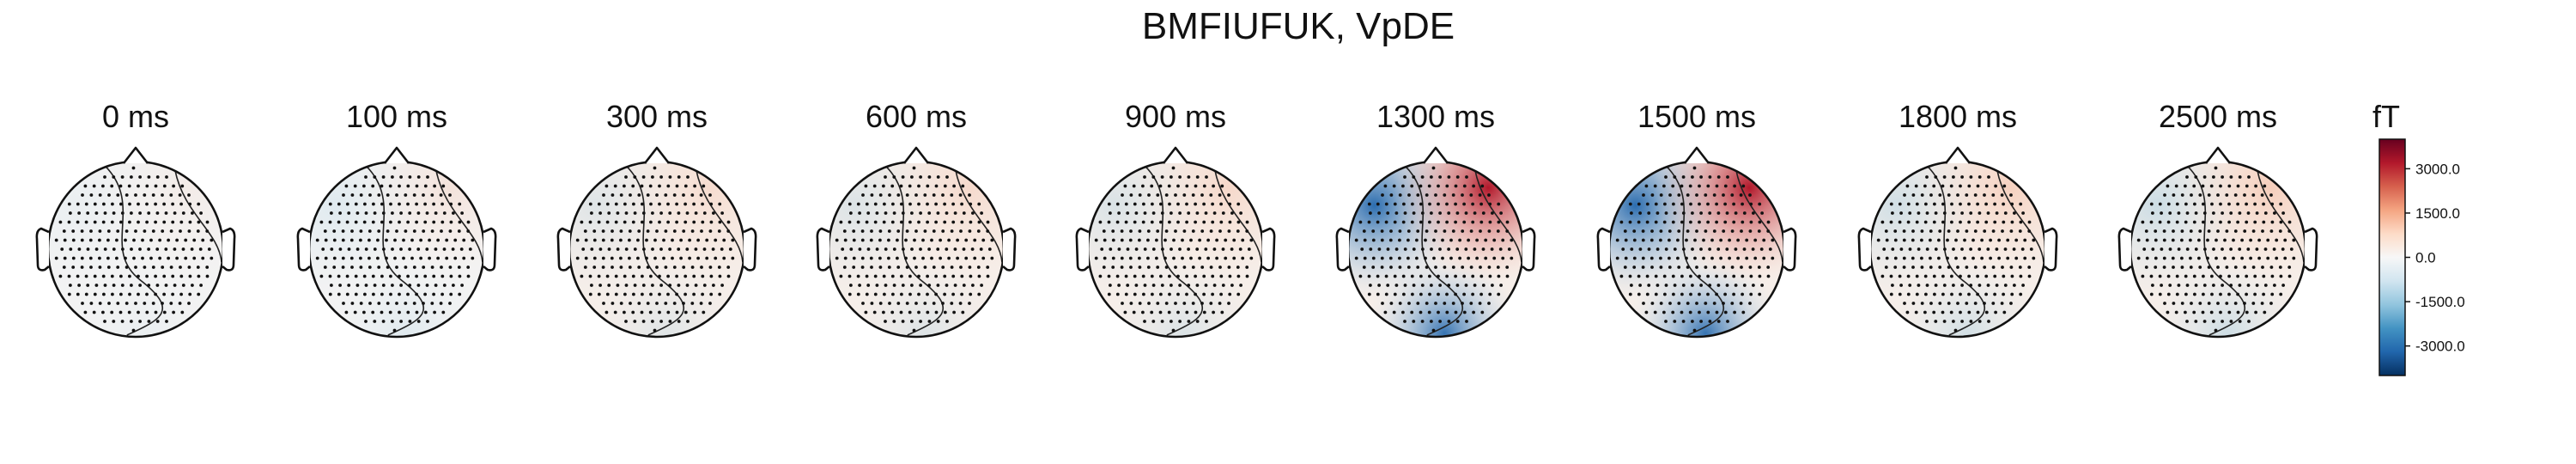  Describe the element at coordinates (2426, 258) in the screenshot. I see `colorbar-tick-label: 0.0` at that location.